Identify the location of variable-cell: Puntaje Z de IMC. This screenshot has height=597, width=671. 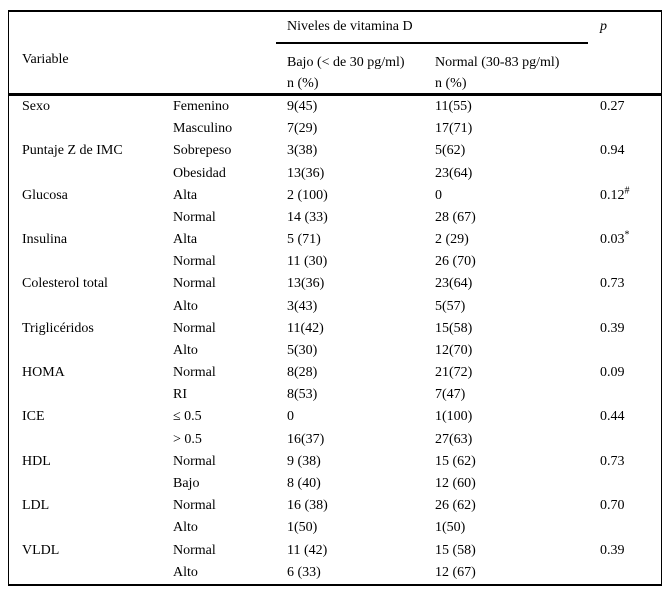
(72, 151).